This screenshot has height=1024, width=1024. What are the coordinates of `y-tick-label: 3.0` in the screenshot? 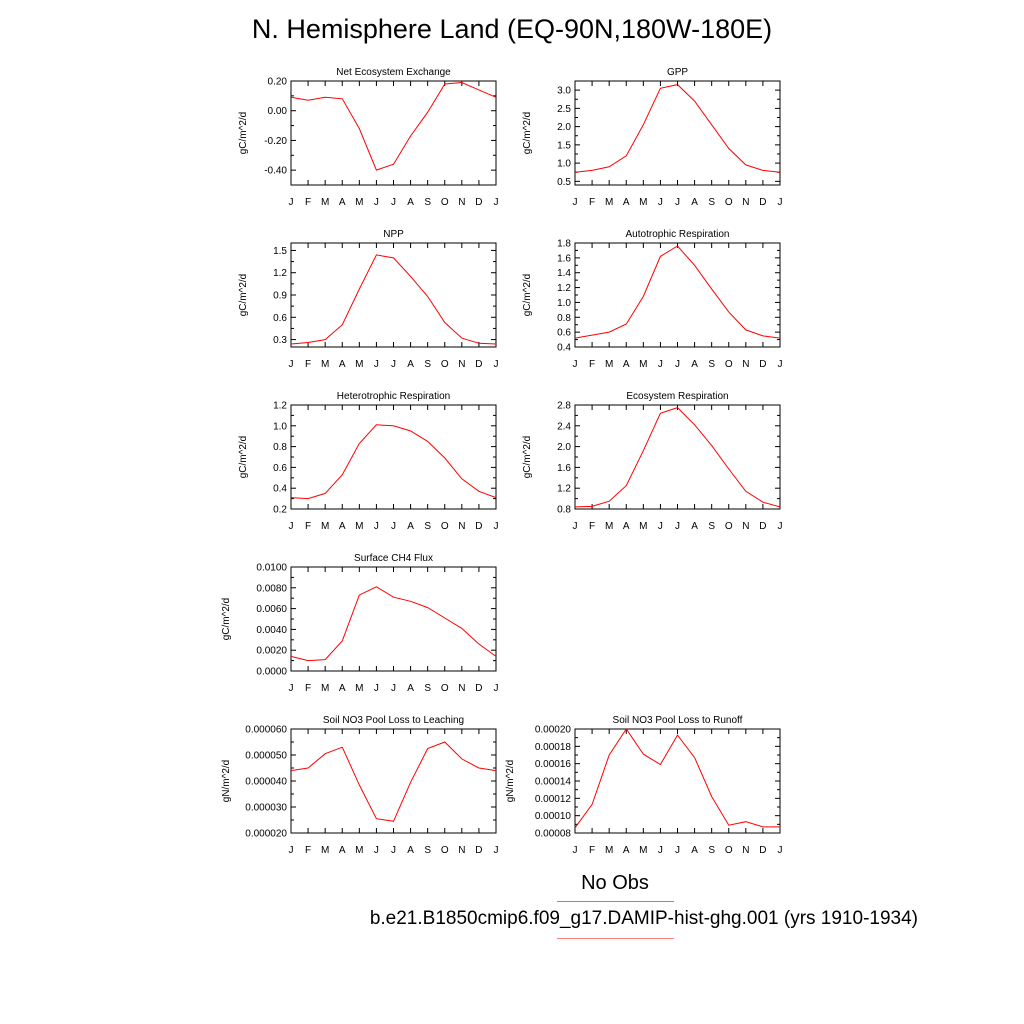 It's located at (564, 91).